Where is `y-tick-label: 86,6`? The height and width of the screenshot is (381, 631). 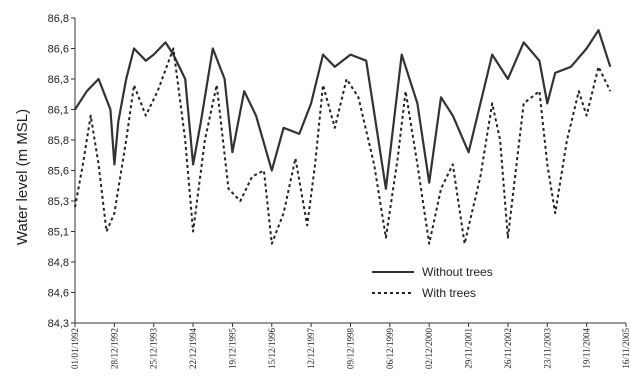
y-tick-label: 86,6 is located at coordinates (58, 50).